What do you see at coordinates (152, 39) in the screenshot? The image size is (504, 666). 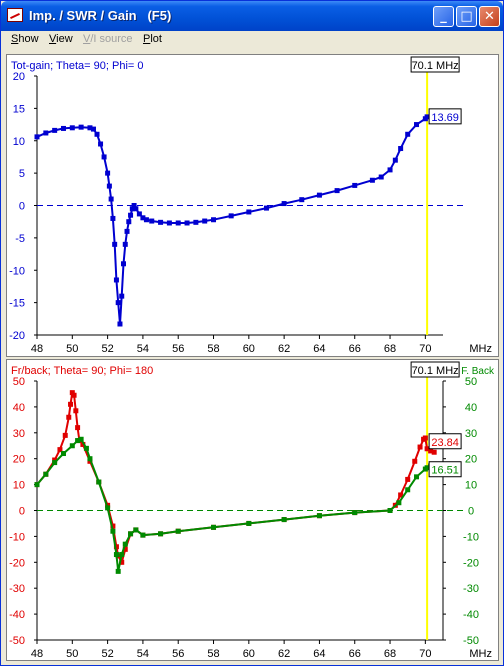 I see `menu-plot: Plot` at bounding box center [152, 39].